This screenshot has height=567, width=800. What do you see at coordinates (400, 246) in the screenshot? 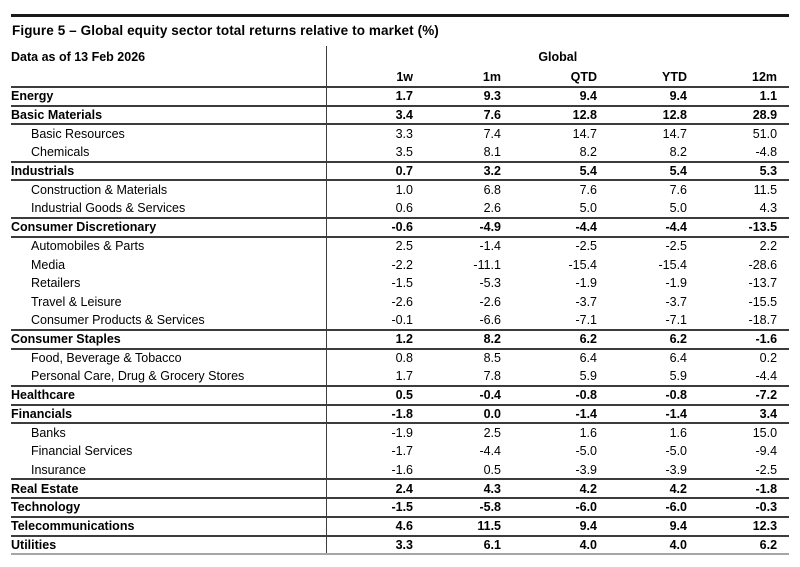
I see `subsector-row: Automobiles & Parts 2.5 -1.4 -2.5 -2.5 2.2` at bounding box center [400, 246].